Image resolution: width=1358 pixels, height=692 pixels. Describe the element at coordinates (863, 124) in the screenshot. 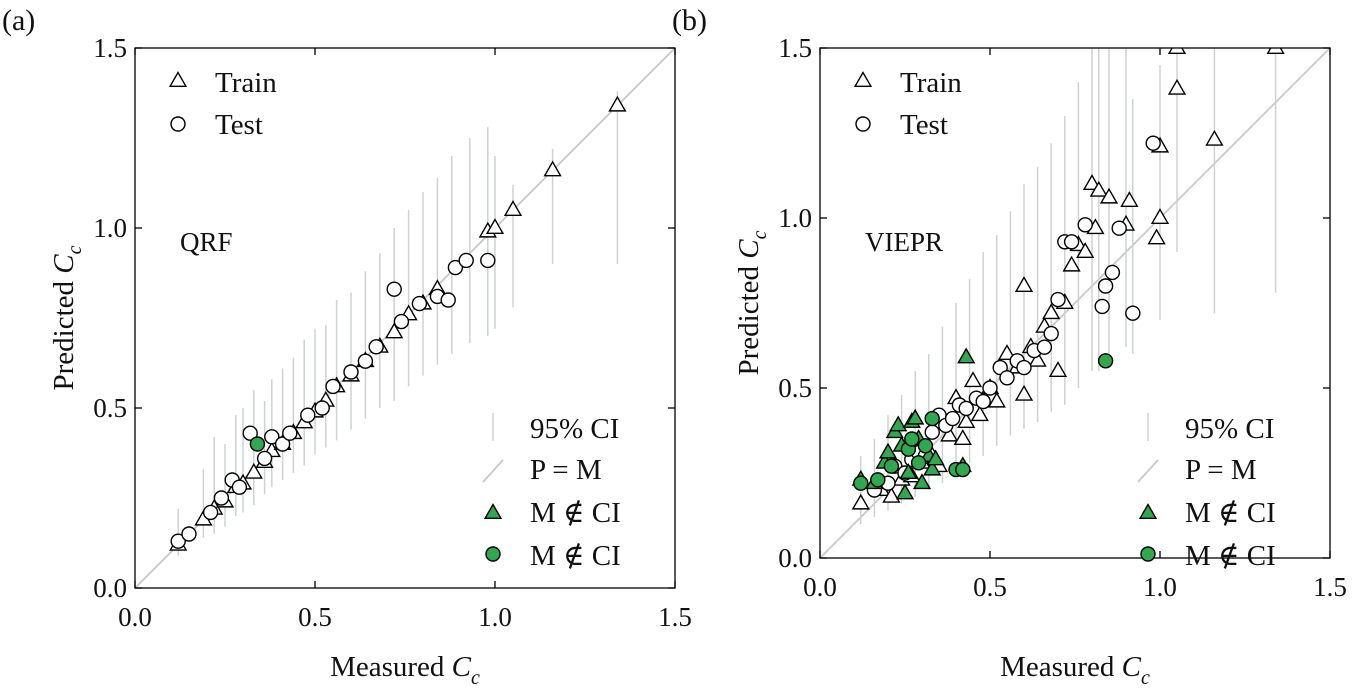

I see `legend-test-marker` at that location.